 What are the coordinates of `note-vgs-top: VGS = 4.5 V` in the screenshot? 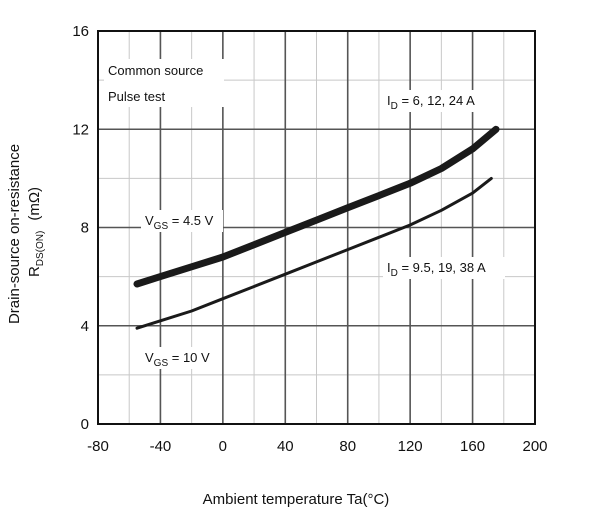 It's located at (179, 222).